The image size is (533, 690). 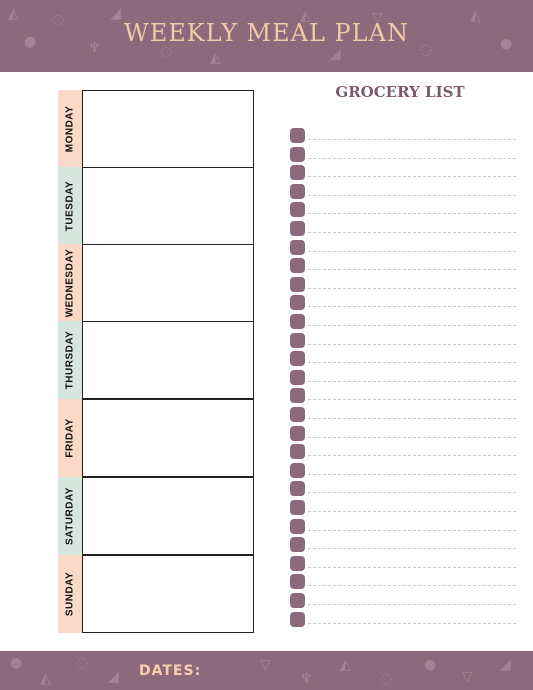 I want to click on page-title: WEEKLY MEAL PLAN, so click(x=266, y=33).